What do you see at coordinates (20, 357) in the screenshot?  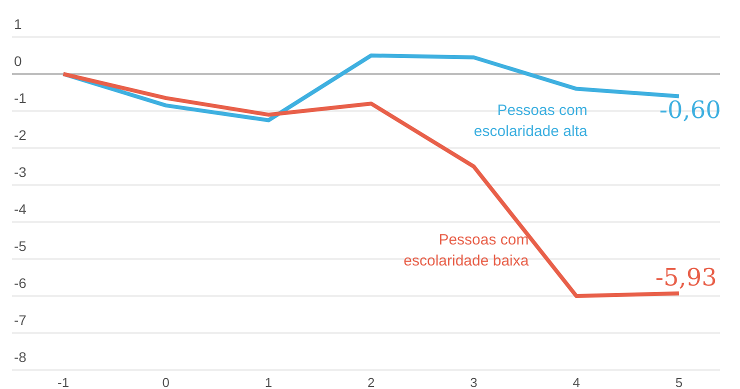 I see `y-tick-label: -8` at bounding box center [20, 357].